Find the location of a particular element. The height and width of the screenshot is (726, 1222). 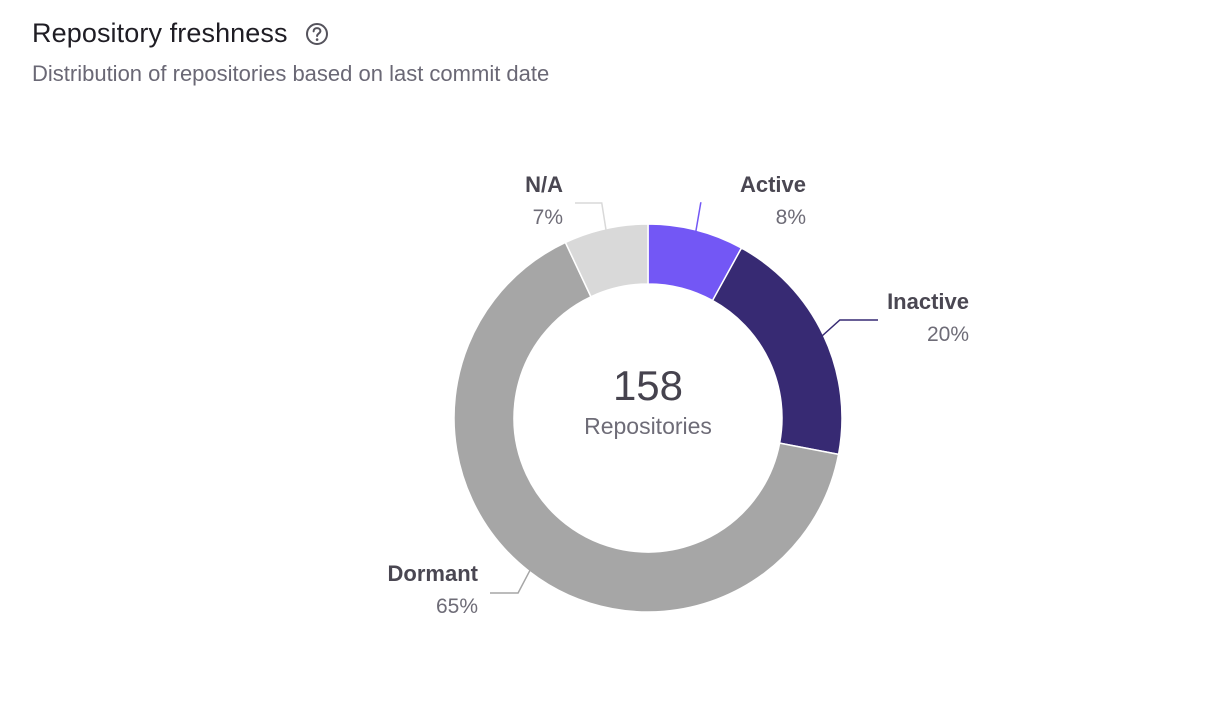

slice-inactive is located at coordinates (777, 351).